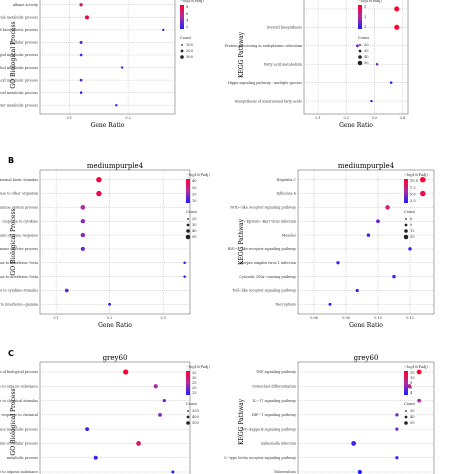 This screenshot has width=474, height=474. Describe the element at coordinates (187, 27) in the screenshot. I see `color-tick-label: 2` at that location.